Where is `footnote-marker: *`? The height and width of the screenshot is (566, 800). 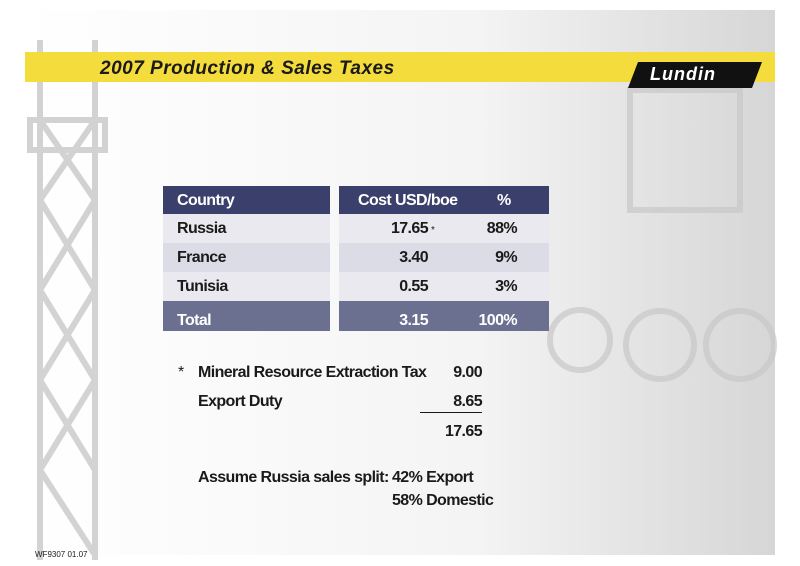
footnote-marker: * is located at coordinates (181, 372).